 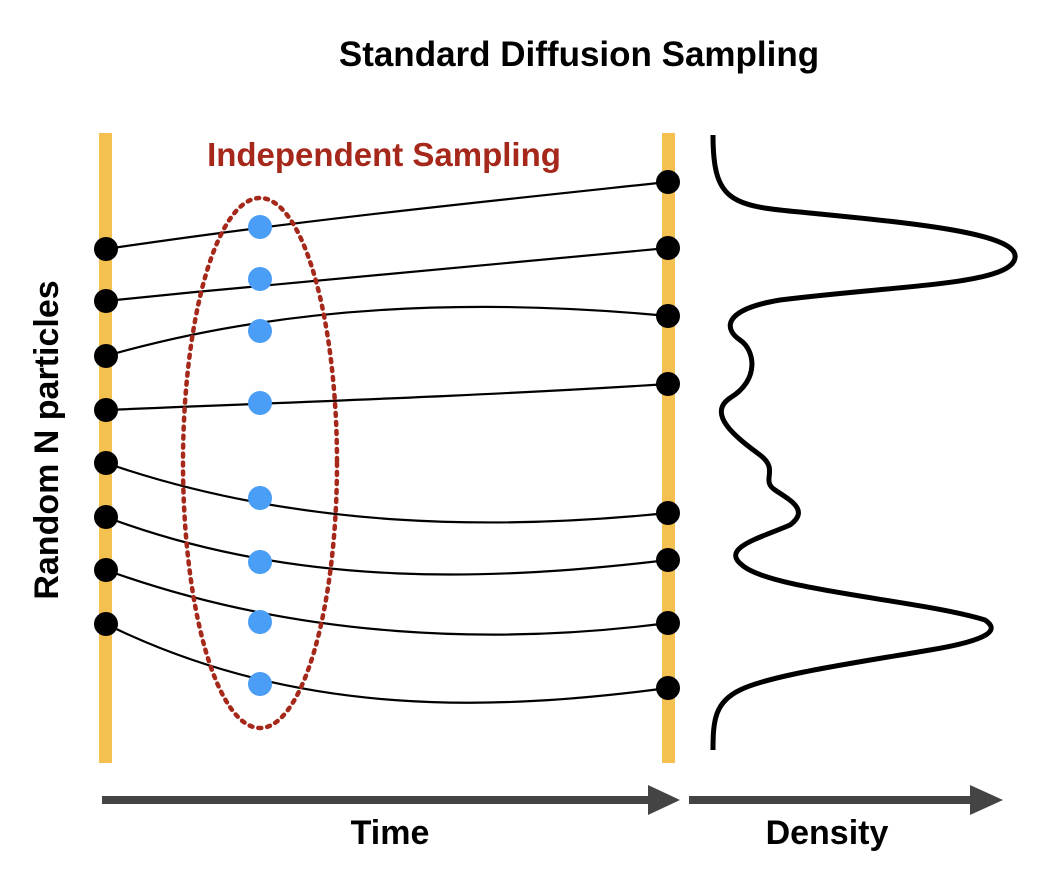 I want to click on independent-sampling-ellipse, so click(x=260, y=463).